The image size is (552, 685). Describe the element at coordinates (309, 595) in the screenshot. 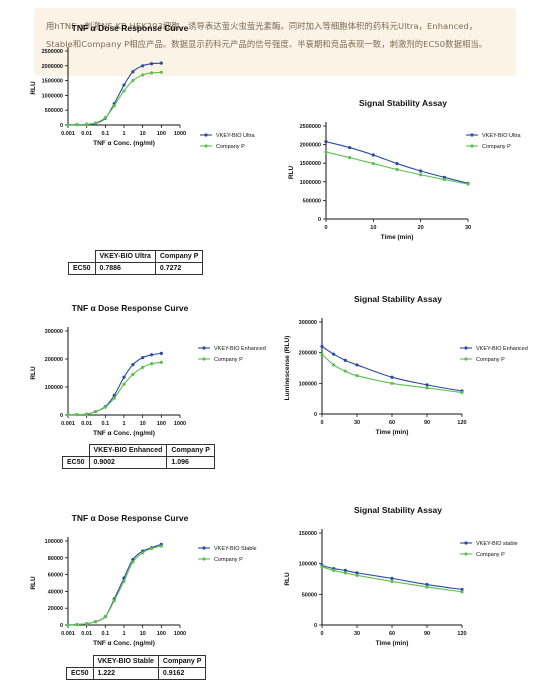

I see `y-tick-label: 50000` at that location.